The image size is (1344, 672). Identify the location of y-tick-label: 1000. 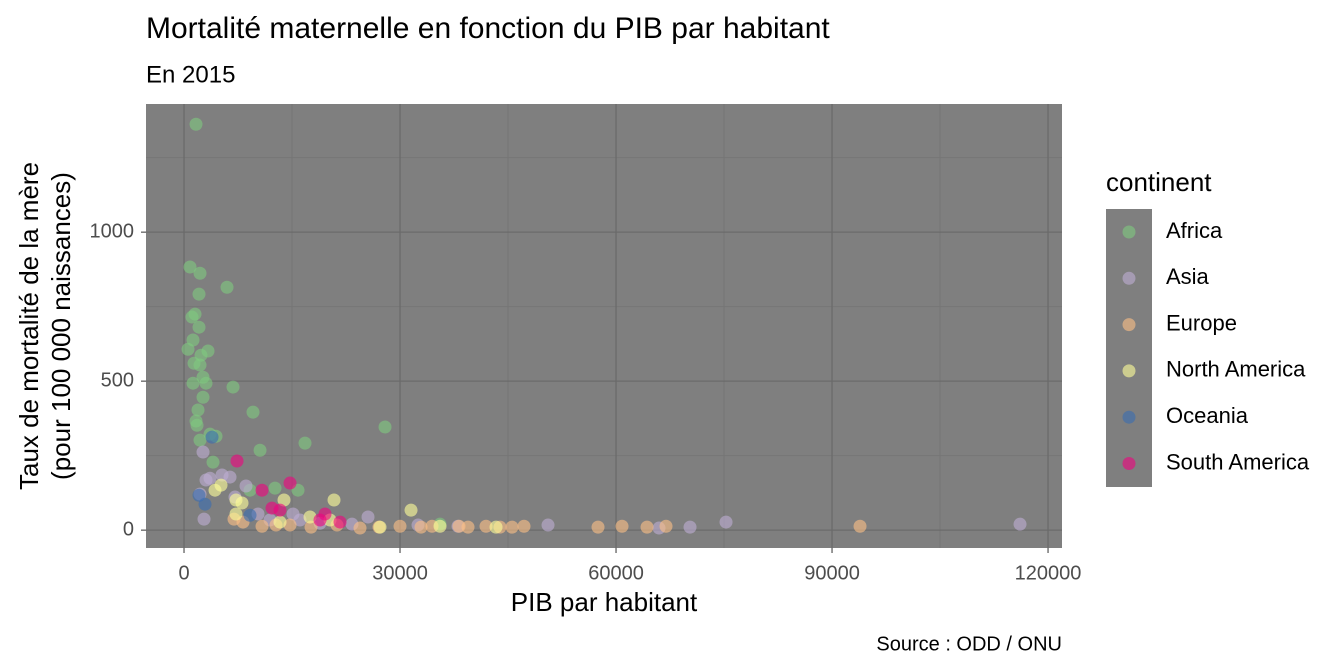
(112, 231).